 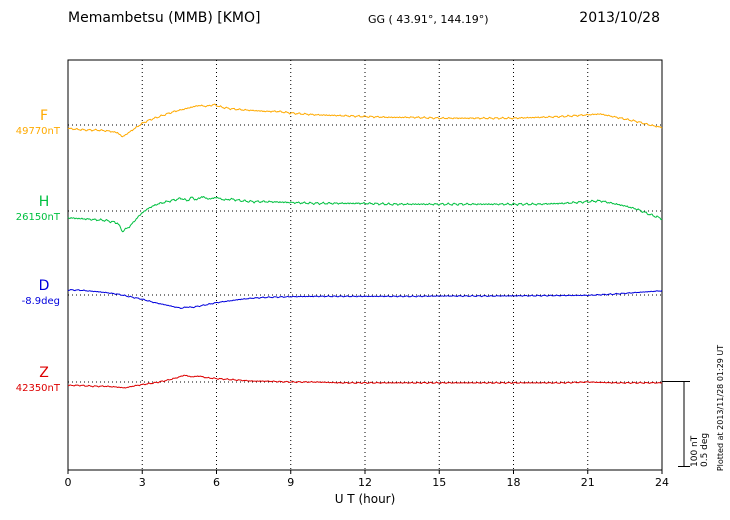 What do you see at coordinates (365, 381) in the screenshot?
I see `trace-Z` at bounding box center [365, 381].